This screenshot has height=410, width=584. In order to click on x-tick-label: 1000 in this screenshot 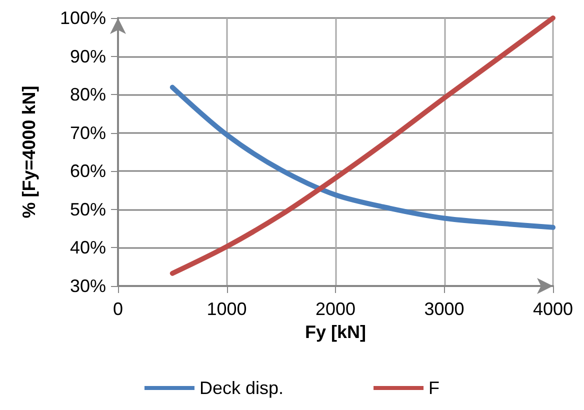, I will do `click(226, 309)`.